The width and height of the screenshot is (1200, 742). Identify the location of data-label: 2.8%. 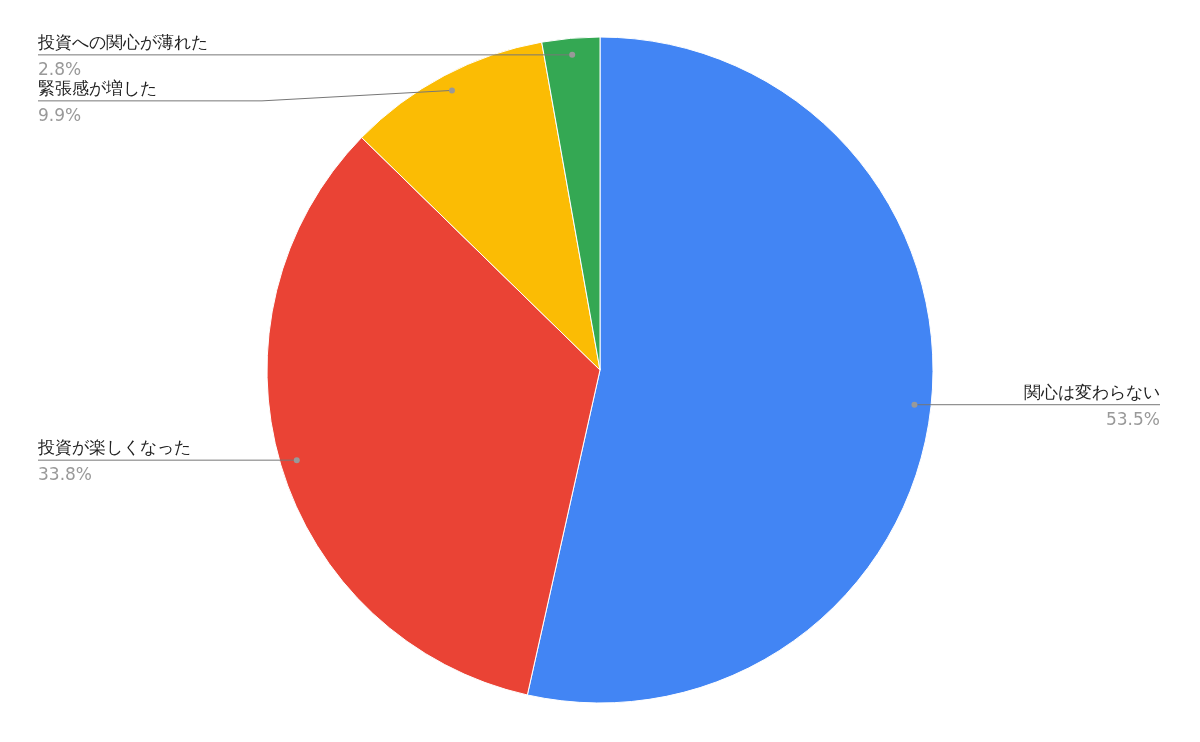
(60, 68).